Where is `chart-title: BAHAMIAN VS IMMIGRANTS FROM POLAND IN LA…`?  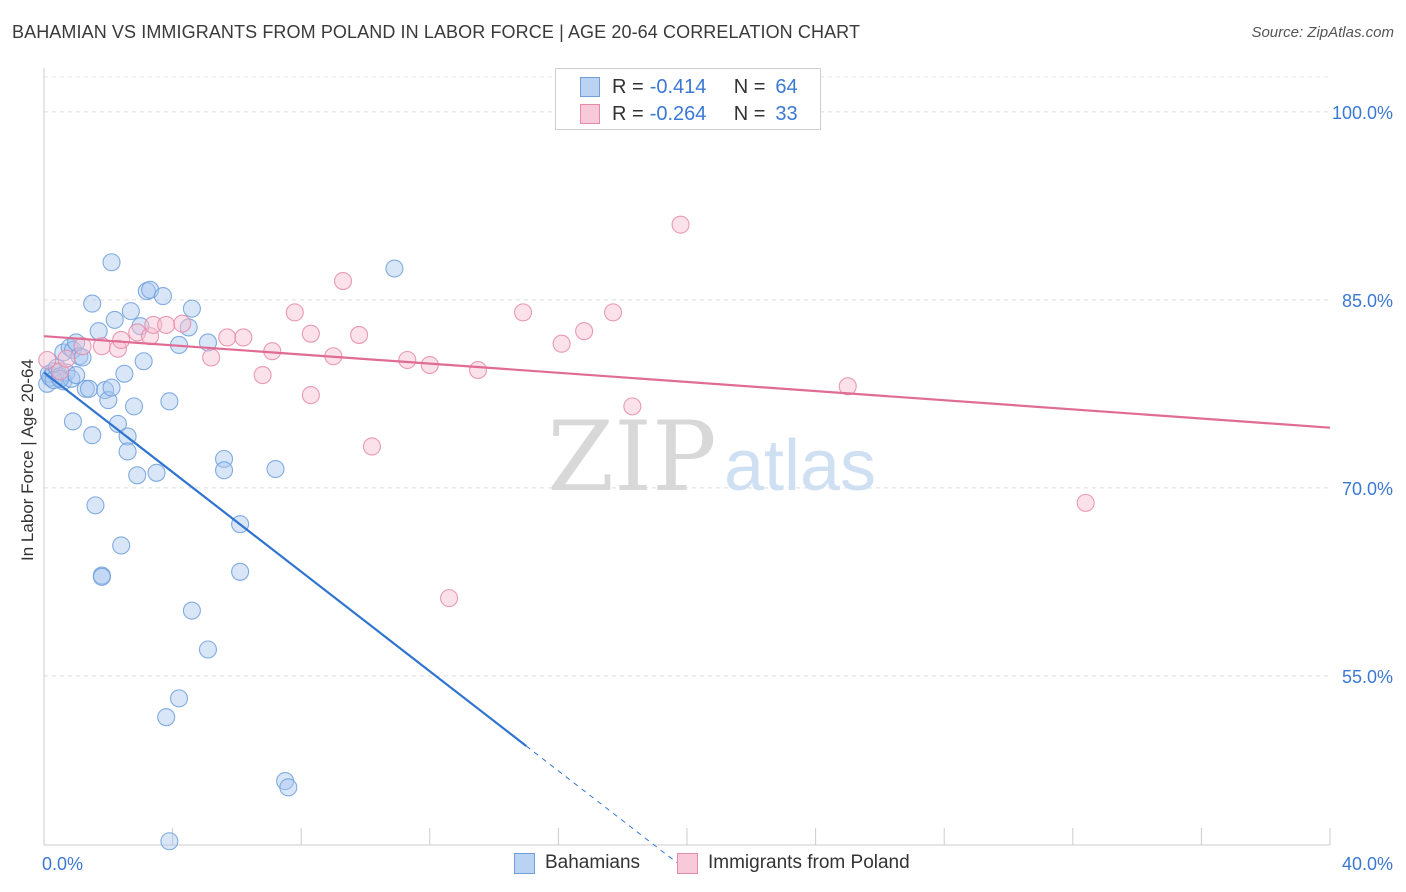 chart-title: BAHAMIAN VS IMMIGRANTS FROM POLAND IN LA… is located at coordinates (436, 32).